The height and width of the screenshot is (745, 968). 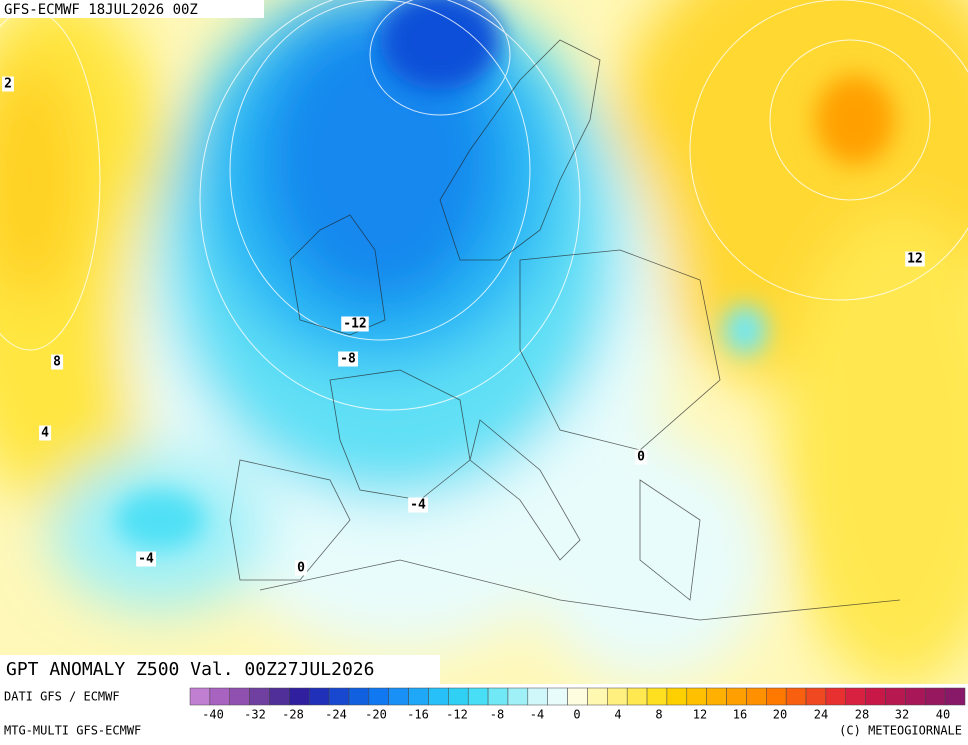 What do you see at coordinates (418, 715) in the screenshot?
I see `legend-label: -16` at bounding box center [418, 715].